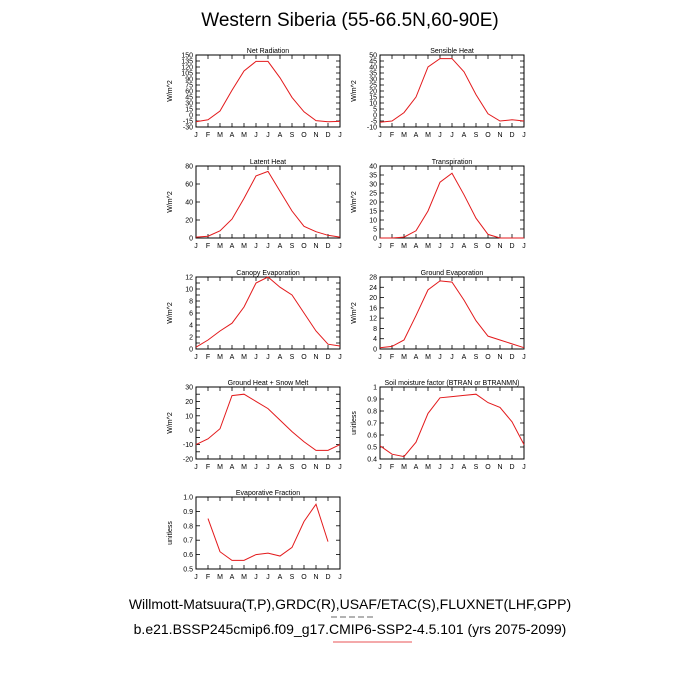 Image resolution: width=700 pixels, height=700 pixels. Describe the element at coordinates (189, 98) in the screenshot. I see `y-tick-label: 45` at that location.